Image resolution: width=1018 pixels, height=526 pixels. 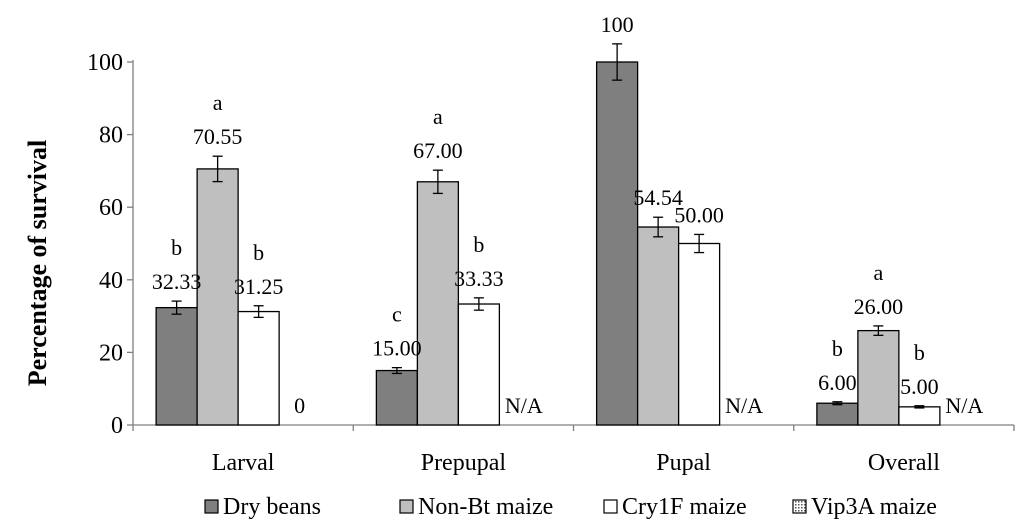 What do you see at coordinates (111, 353) in the screenshot?
I see `y-tick-label: 20` at bounding box center [111, 353].